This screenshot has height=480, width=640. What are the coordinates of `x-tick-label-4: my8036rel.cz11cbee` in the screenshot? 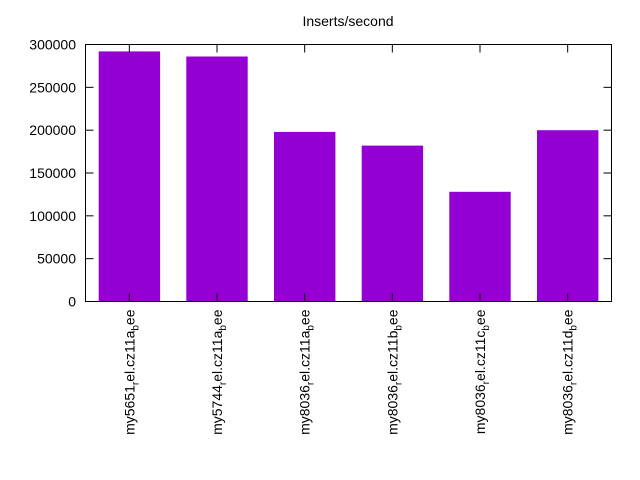 It's located at (482, 371).